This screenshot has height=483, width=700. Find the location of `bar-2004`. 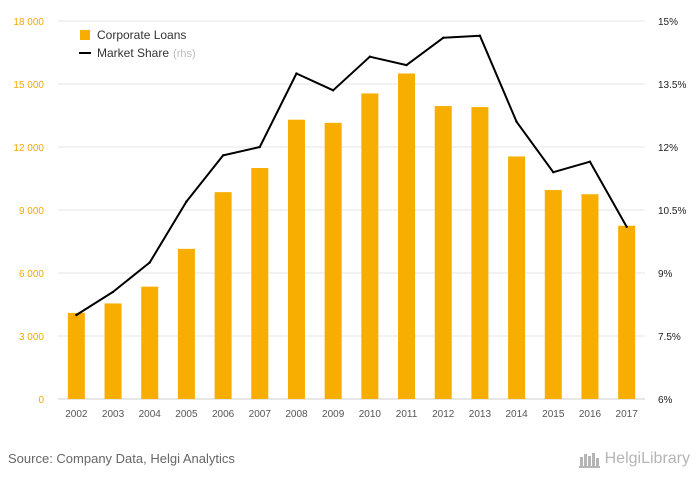

bar-2004 is located at coordinates (150, 342).